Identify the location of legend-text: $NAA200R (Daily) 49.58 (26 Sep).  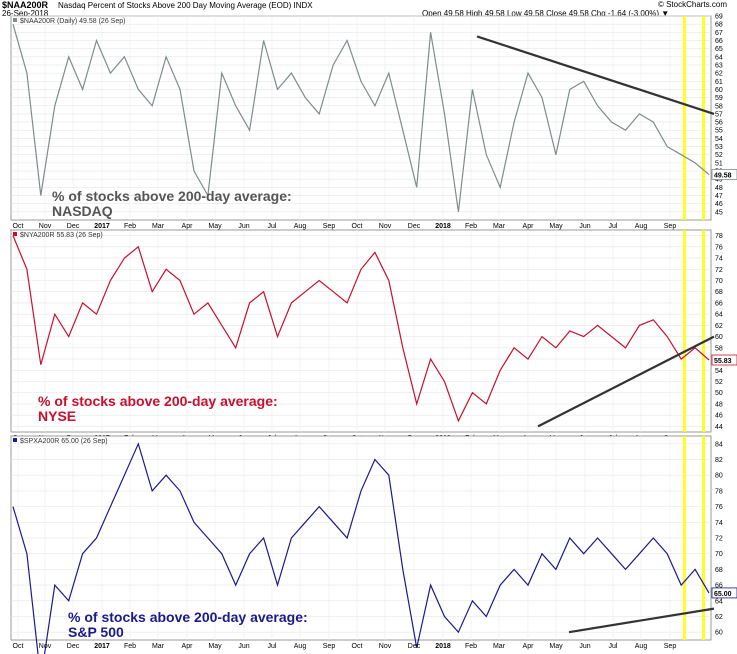
(72, 21).